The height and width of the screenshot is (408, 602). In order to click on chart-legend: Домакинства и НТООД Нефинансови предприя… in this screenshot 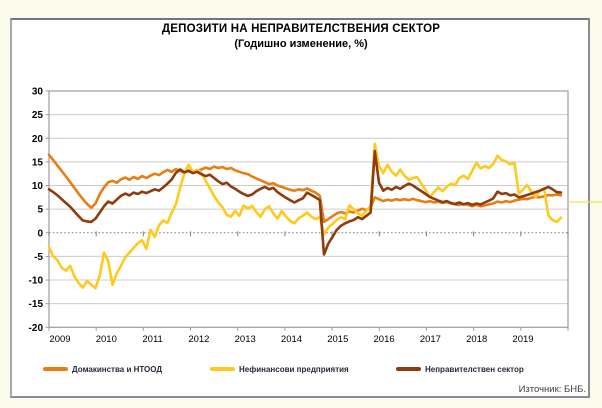, I will do `click(301, 370)`.